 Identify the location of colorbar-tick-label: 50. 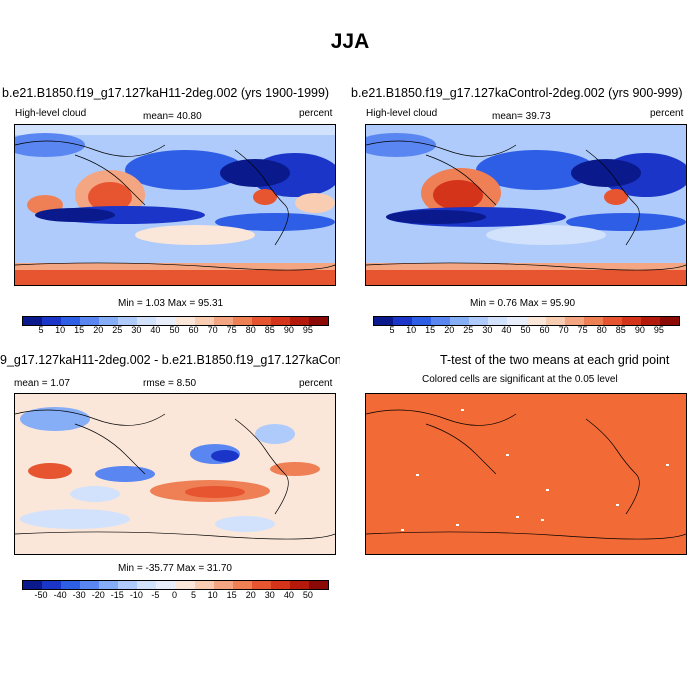
(525, 330).